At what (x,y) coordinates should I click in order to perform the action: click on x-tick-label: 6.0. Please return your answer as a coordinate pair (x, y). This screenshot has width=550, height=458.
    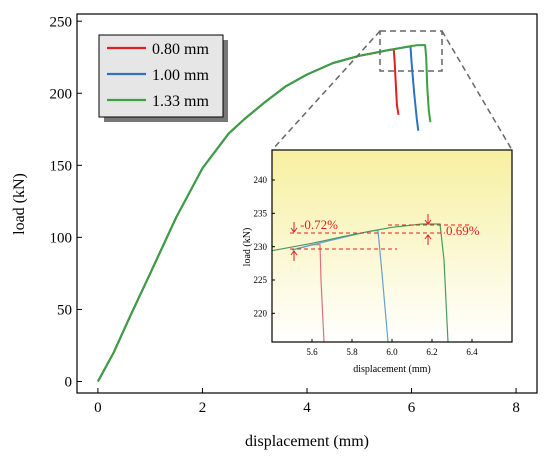
    Looking at the image, I should click on (392, 352).